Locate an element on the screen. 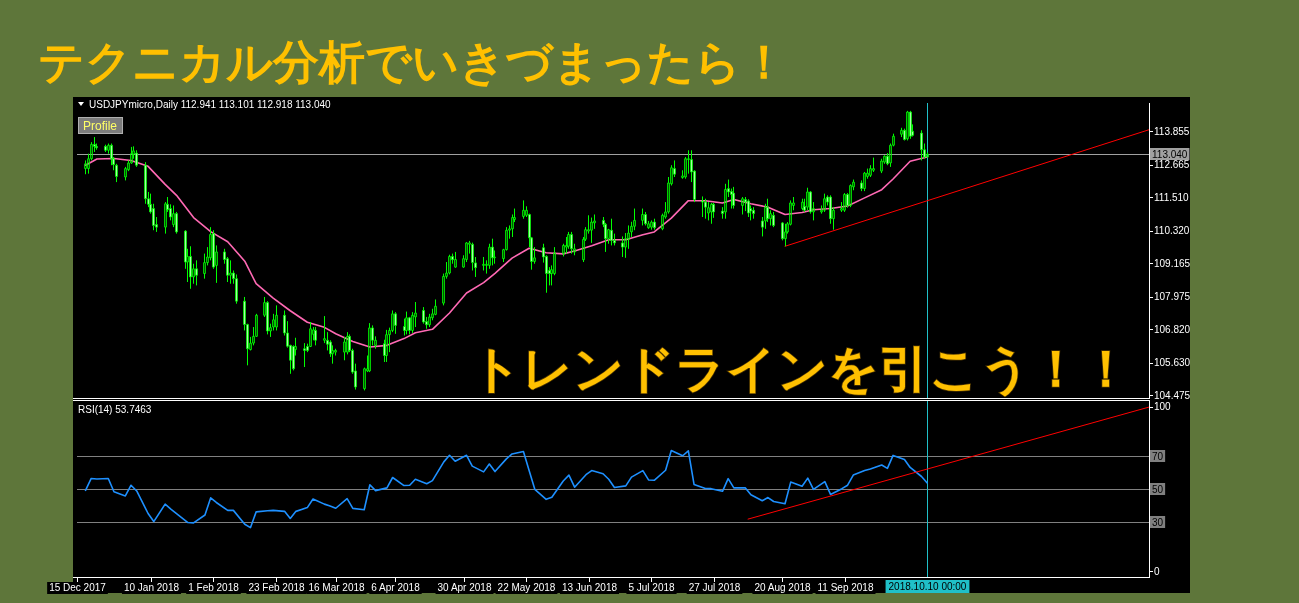 This screenshot has width=1299, height=603. tick-label: 27 Jul 2018 is located at coordinates (714, 588).